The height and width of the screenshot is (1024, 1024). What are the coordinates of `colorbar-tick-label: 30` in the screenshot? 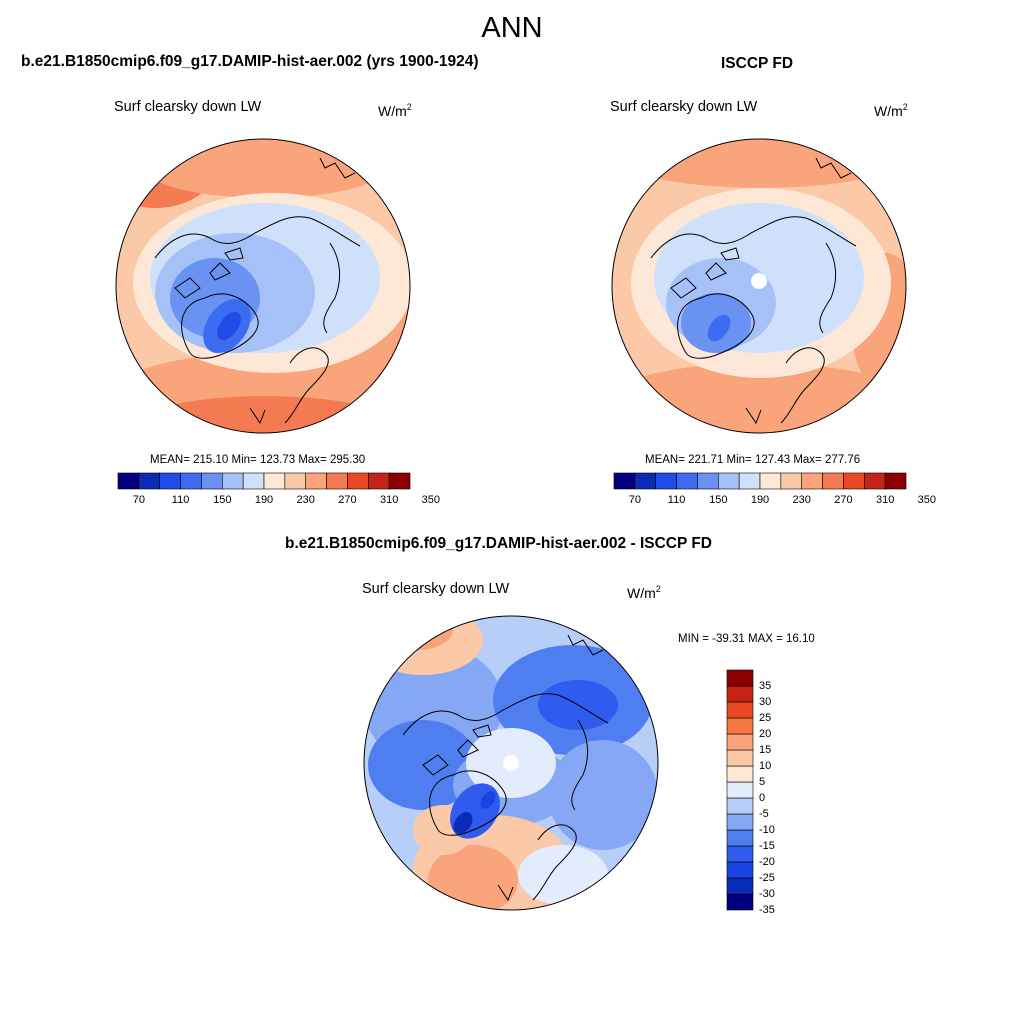 It's located at (765, 702).